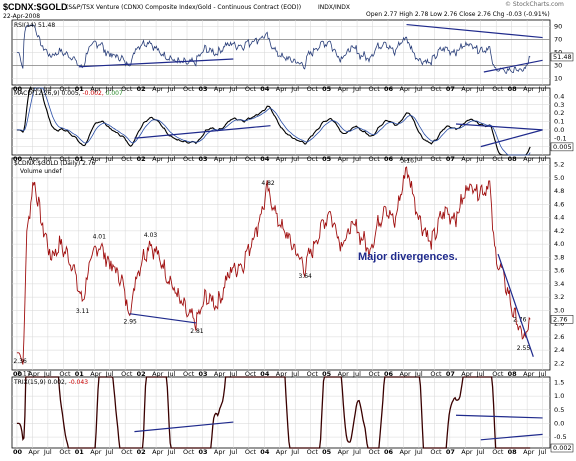  What do you see at coordinates (130, 322) in the screenshot?
I see `price-point-label: 2.95` at bounding box center [130, 322].